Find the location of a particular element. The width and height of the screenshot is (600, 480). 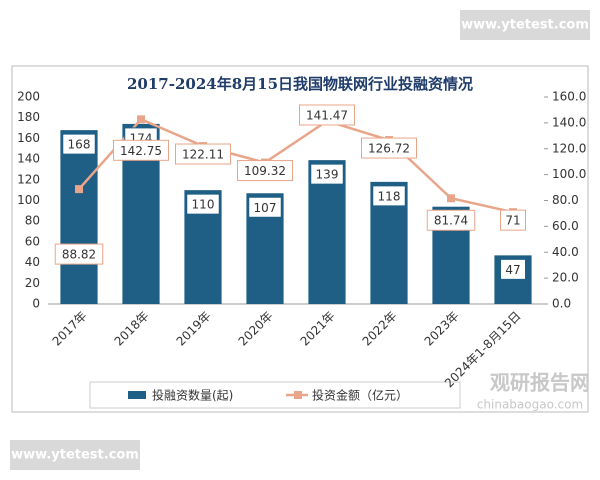

line-value-label: 141.47 is located at coordinates (327, 115).